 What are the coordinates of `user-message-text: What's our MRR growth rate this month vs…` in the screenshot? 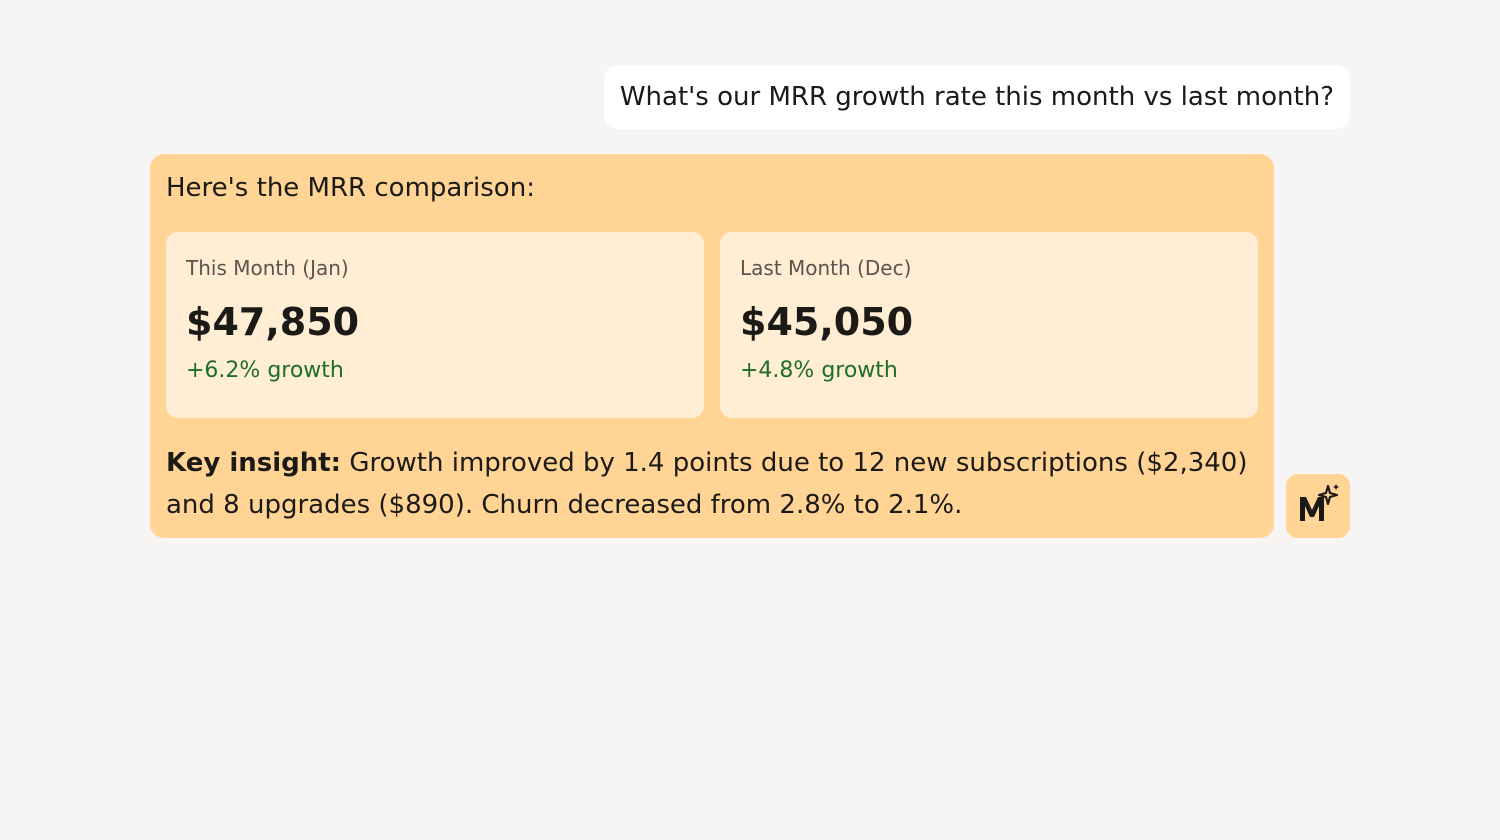 It's located at (976, 97).